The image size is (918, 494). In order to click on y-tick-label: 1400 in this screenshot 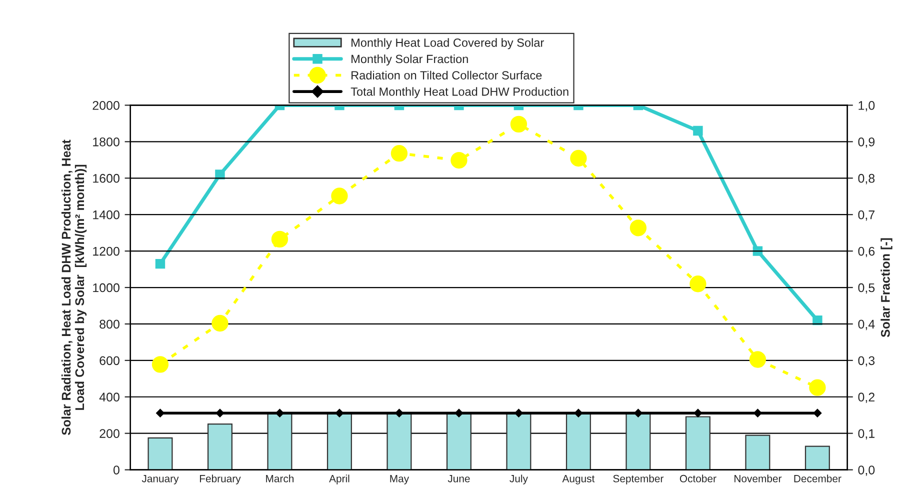, I will do `click(106, 215)`.